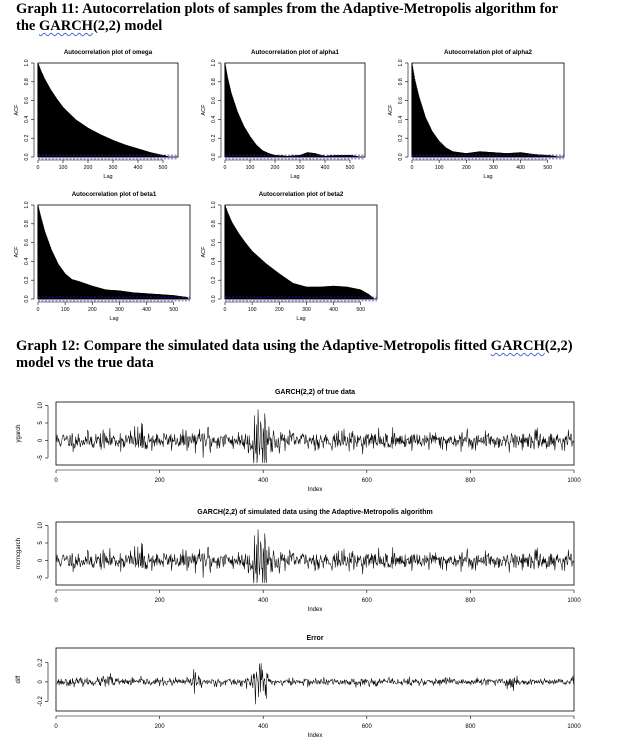 This screenshot has height=749, width=635. Describe the element at coordinates (114, 194) in the screenshot. I see `chart-title: Autocorrelation plot of beta1` at that location.